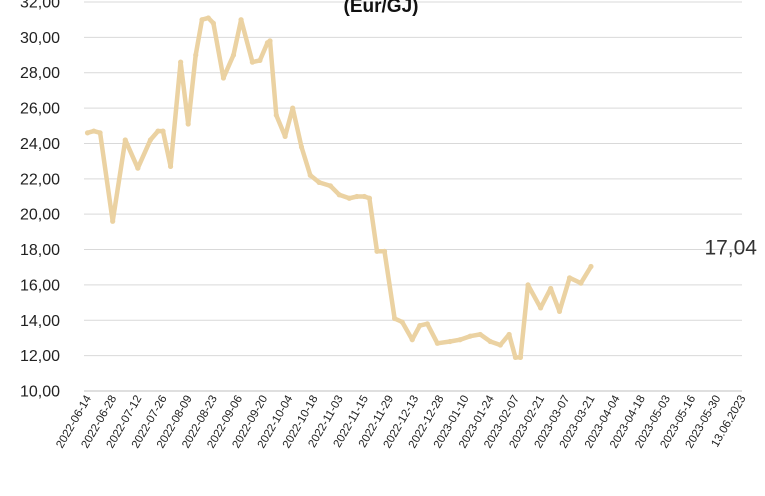 This screenshot has height=496, width=765. I want to click on y-tick-label: 24,00, so click(40, 144).